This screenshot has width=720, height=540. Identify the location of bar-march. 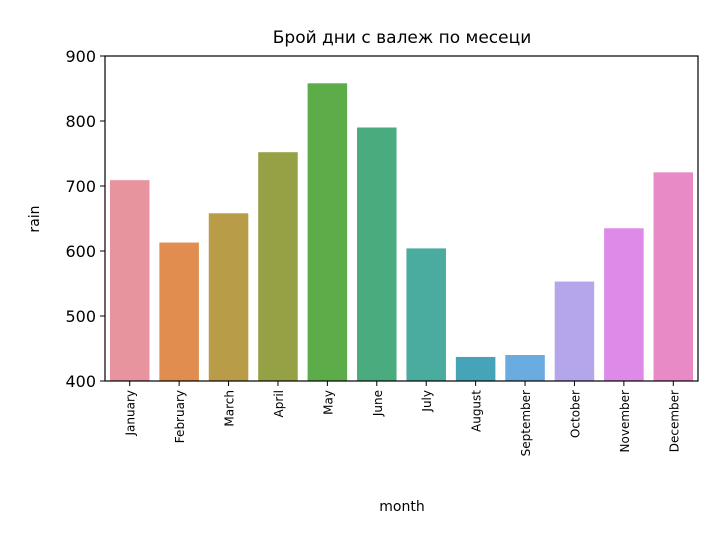
(228, 297).